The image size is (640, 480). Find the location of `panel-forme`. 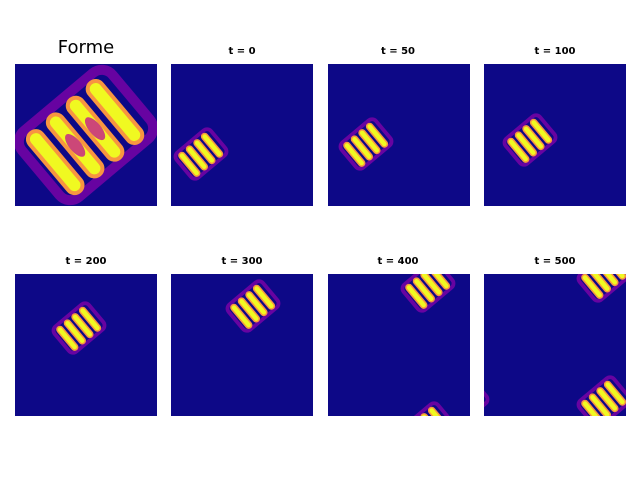

panel-forme is located at coordinates (86, 135).